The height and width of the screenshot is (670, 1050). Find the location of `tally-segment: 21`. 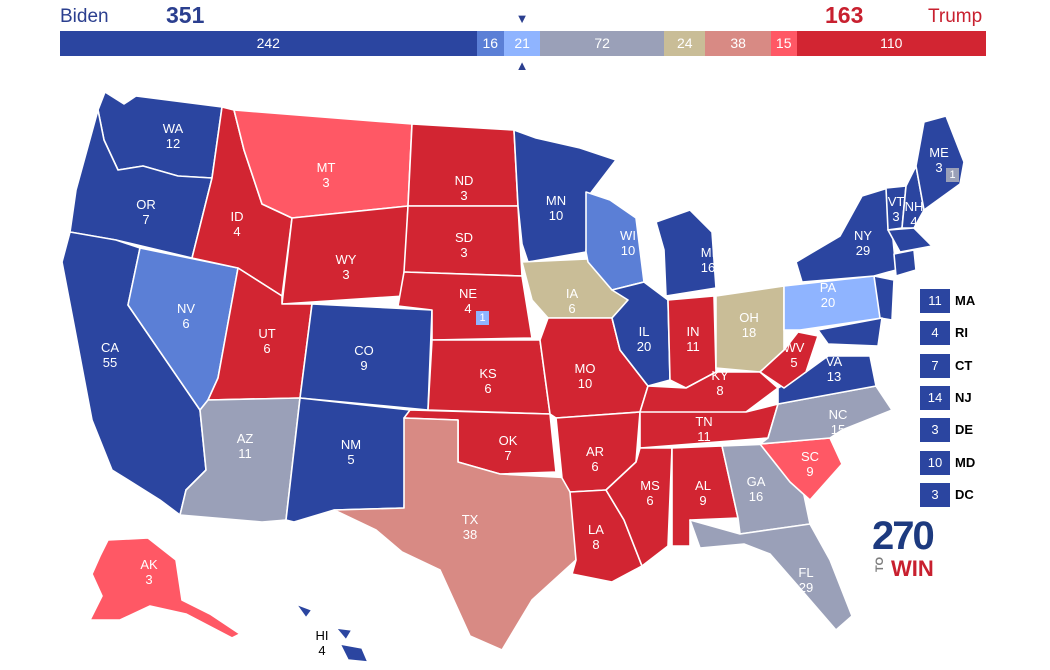

tally-segment: 21 is located at coordinates (522, 43).